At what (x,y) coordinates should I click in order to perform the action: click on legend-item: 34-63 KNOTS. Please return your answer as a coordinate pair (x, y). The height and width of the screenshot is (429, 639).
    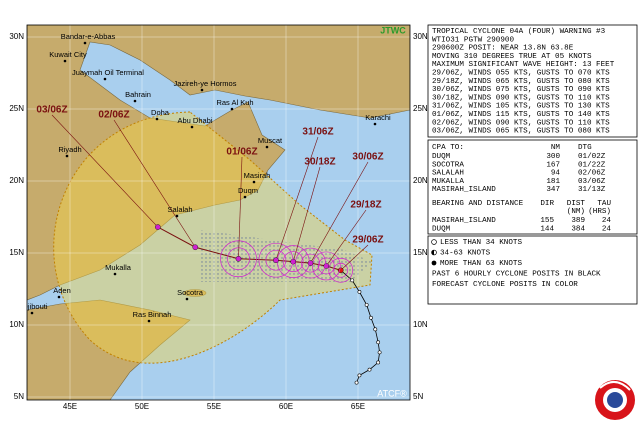
    Looking at the image, I should click on (465, 254).